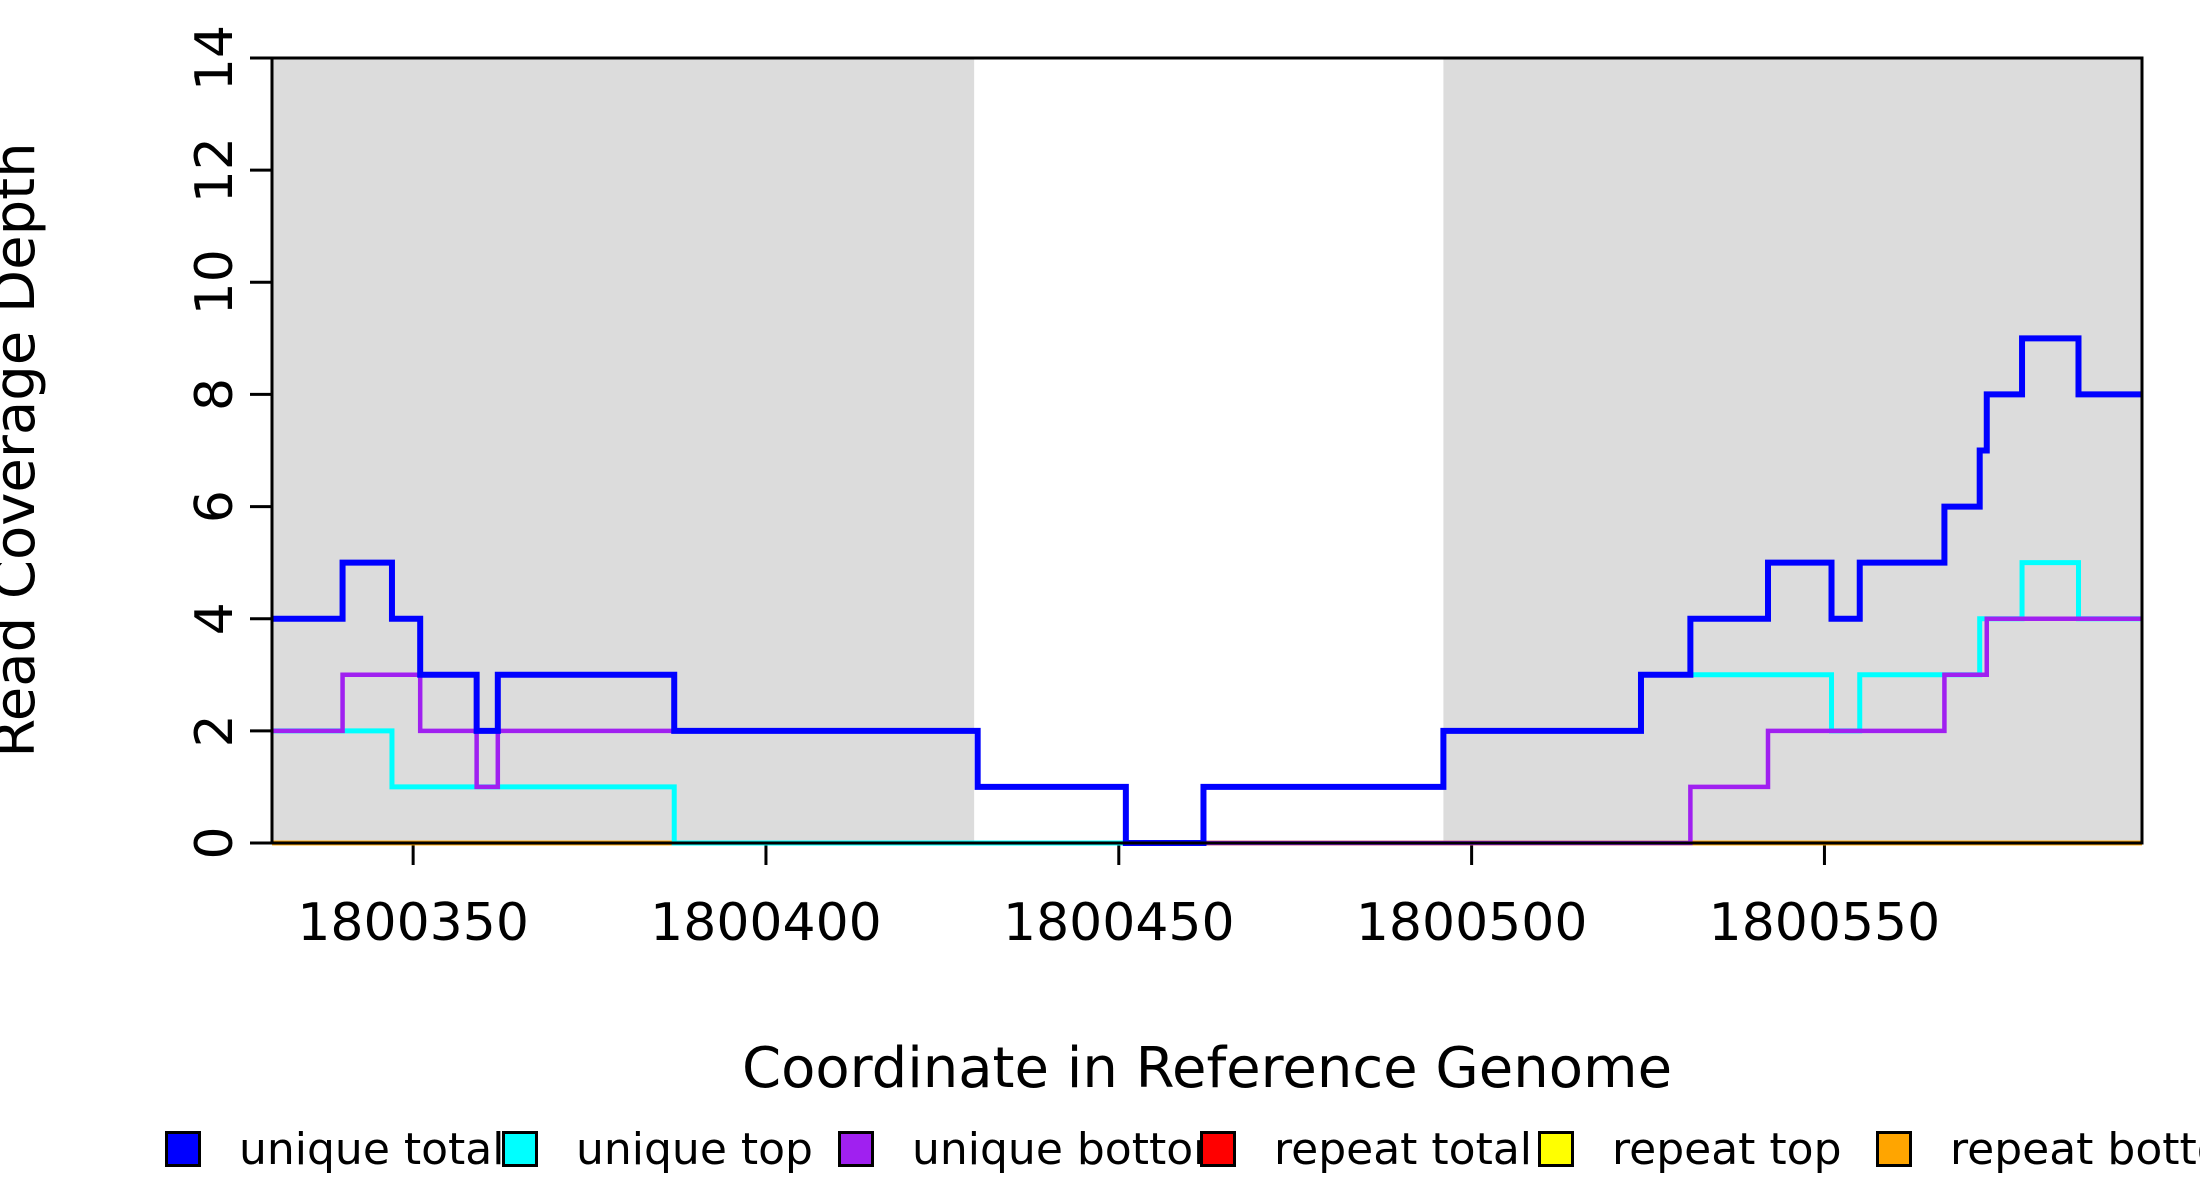 This screenshot has height=1200, width=2200. I want to click on y-axis-title-text: Read Coverage Depth, so click(24, 450).